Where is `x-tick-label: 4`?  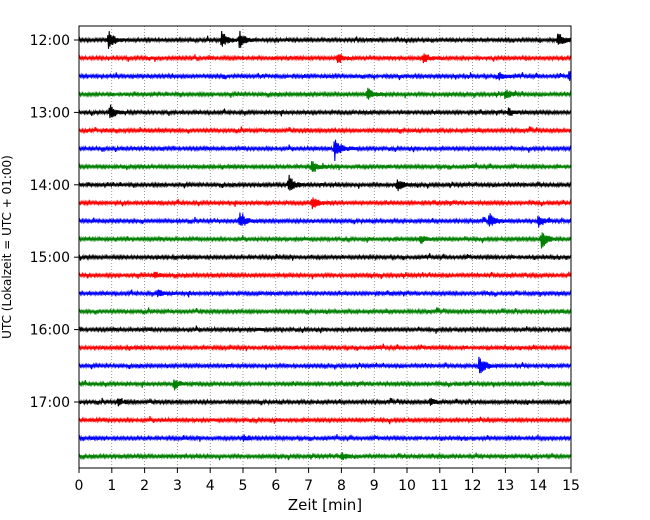
x-tick-label: 4 is located at coordinates (210, 486).